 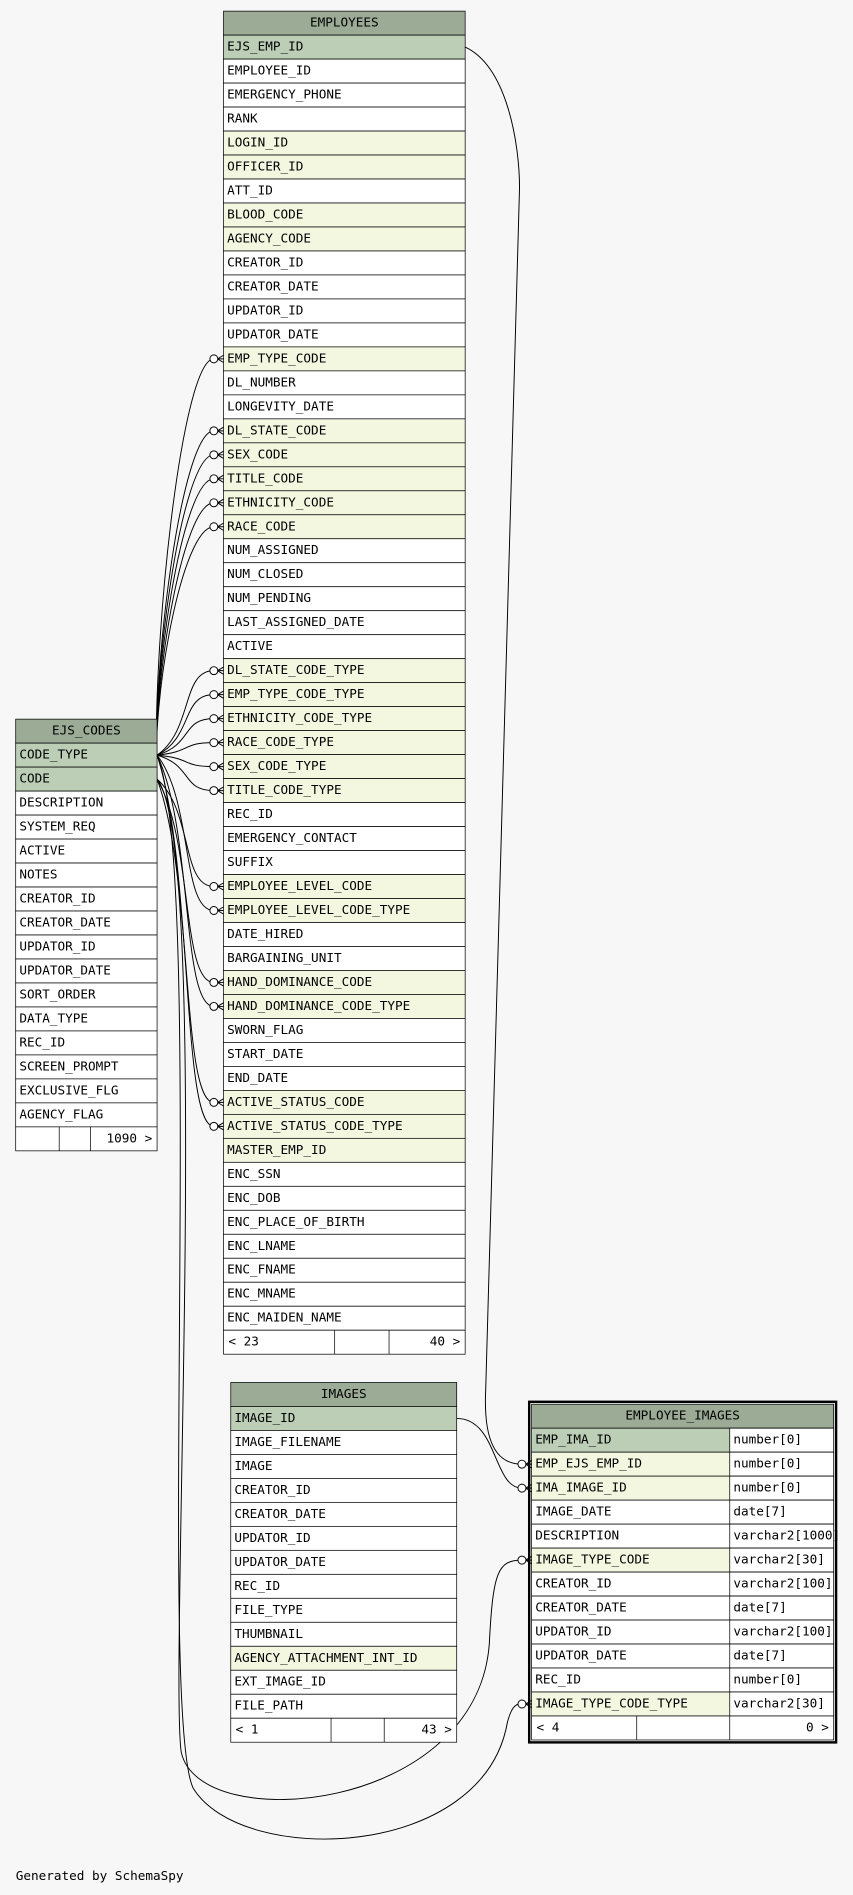 I want to click on column-name: SYSTEM_REQ, so click(x=57, y=826).